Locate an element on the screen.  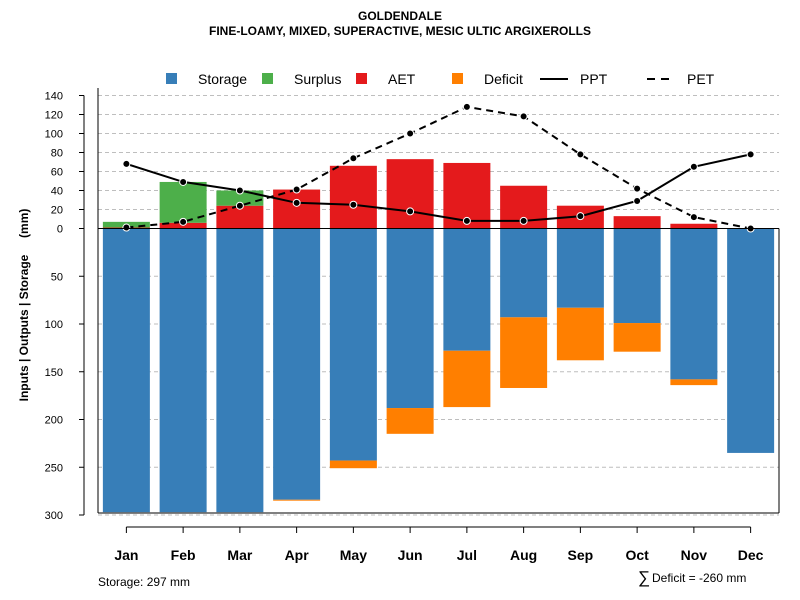
legend-label: AET is located at coordinates (402, 79).